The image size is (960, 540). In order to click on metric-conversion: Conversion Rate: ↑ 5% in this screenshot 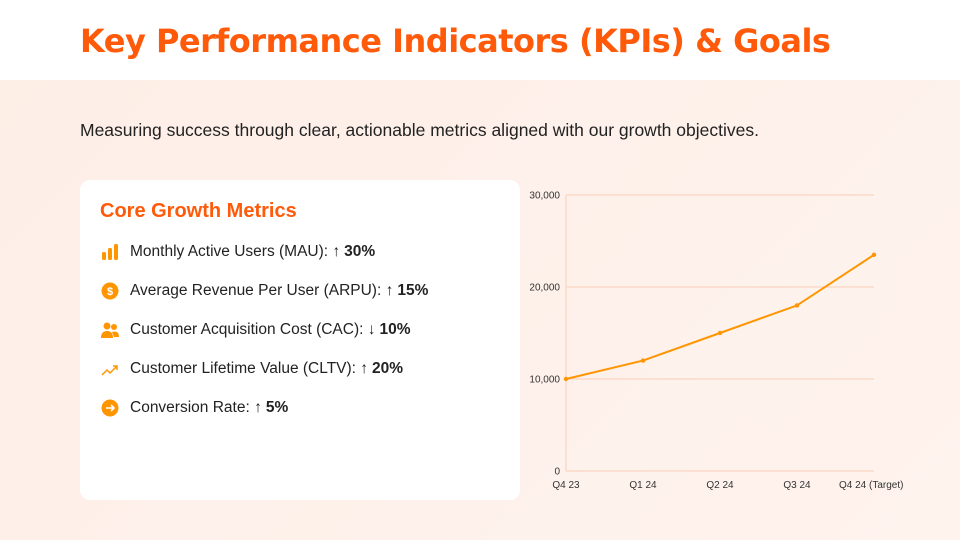, I will do `click(194, 408)`.